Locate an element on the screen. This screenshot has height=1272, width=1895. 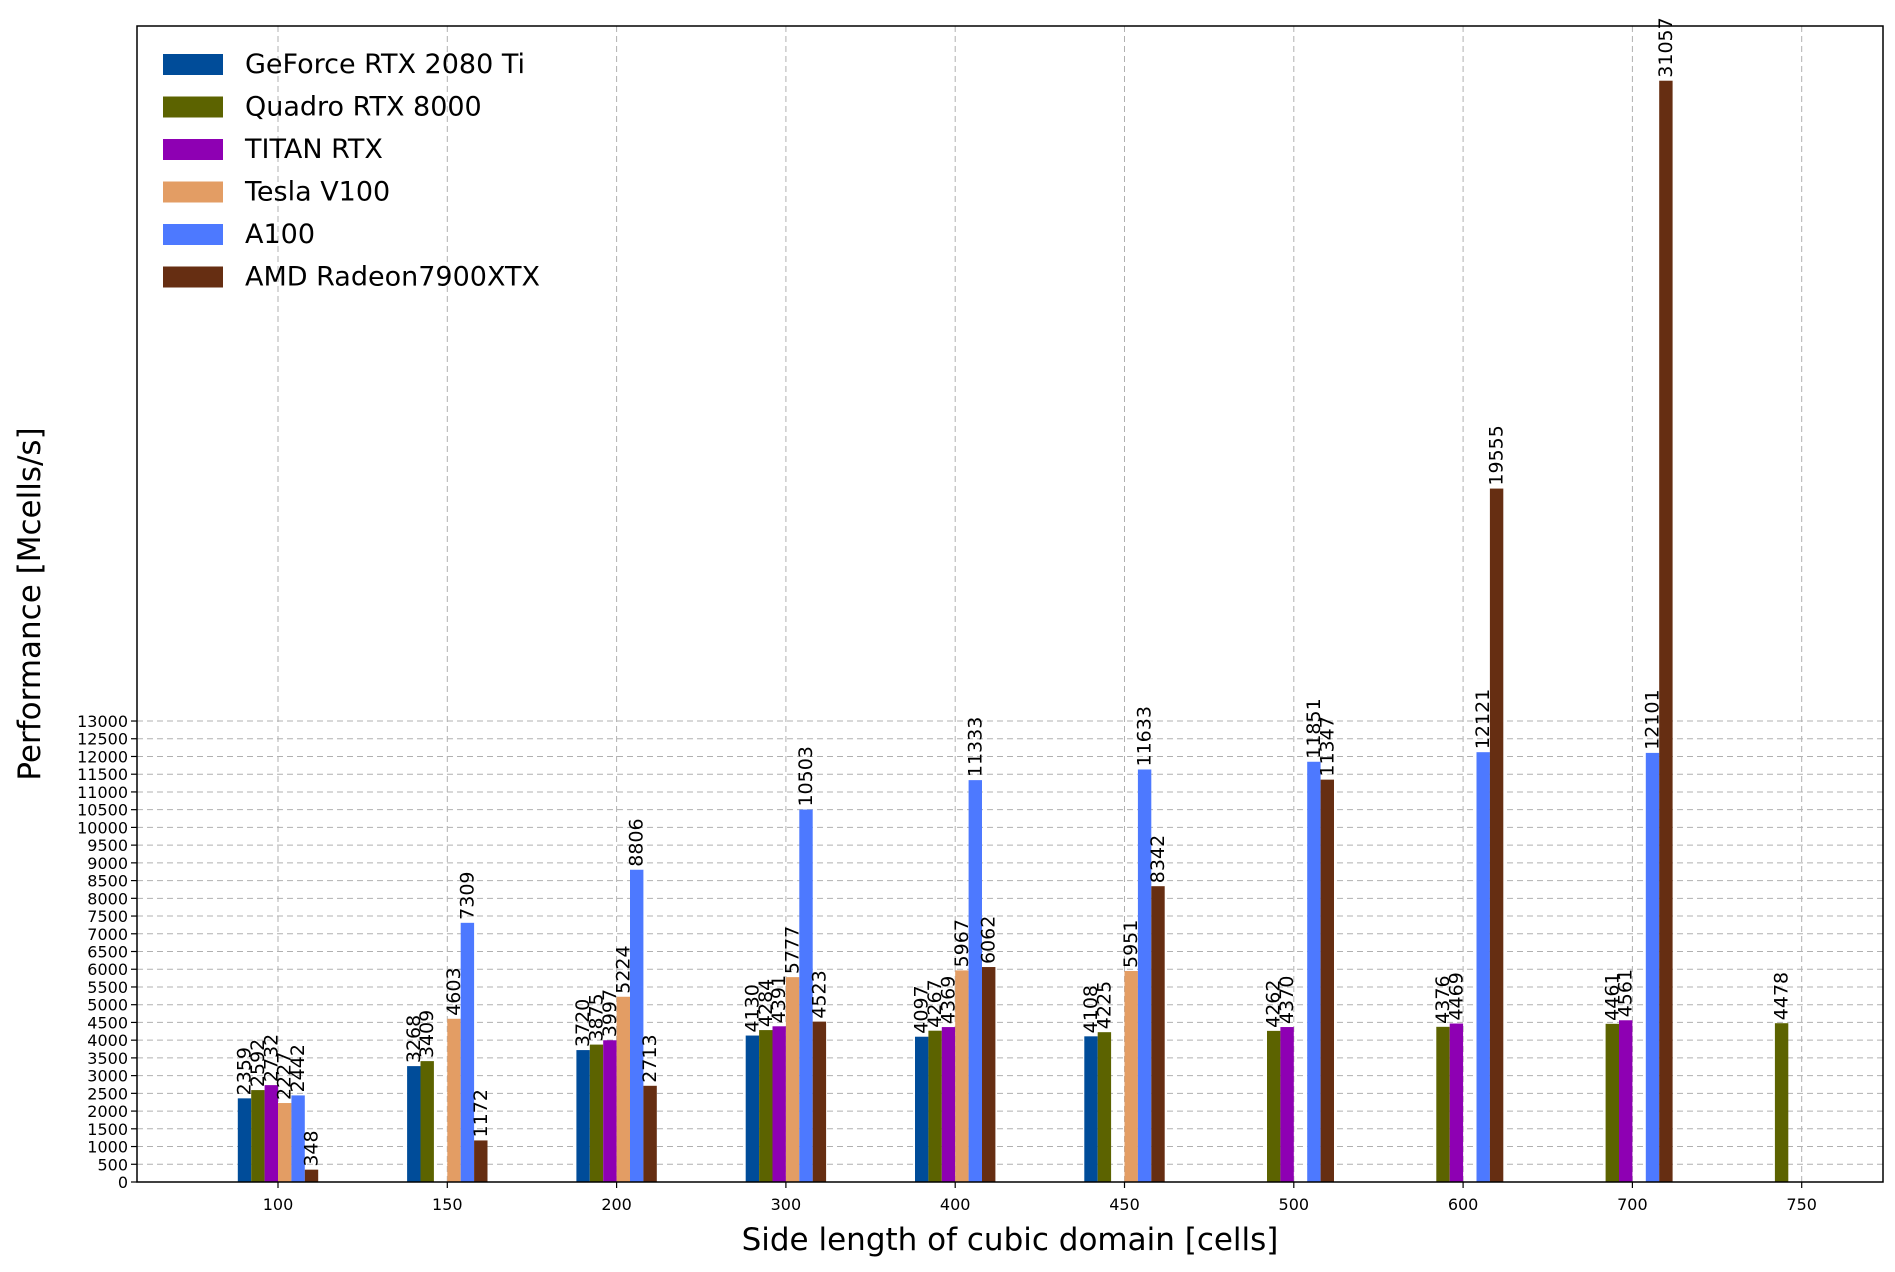
bar-value-label: 4284 is located at coordinates (766, 1003).